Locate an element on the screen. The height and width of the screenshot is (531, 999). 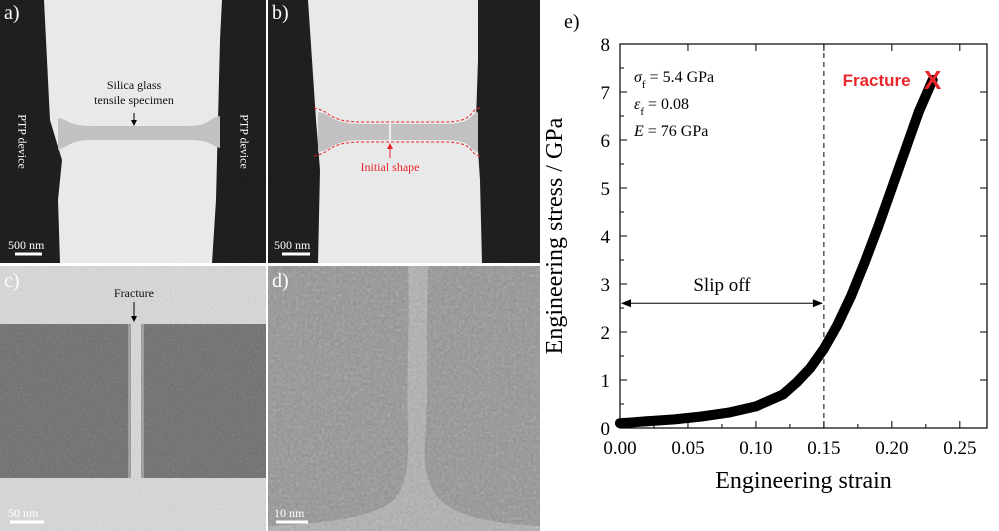
x-axis-label: Engineering strain is located at coordinates (803, 481).